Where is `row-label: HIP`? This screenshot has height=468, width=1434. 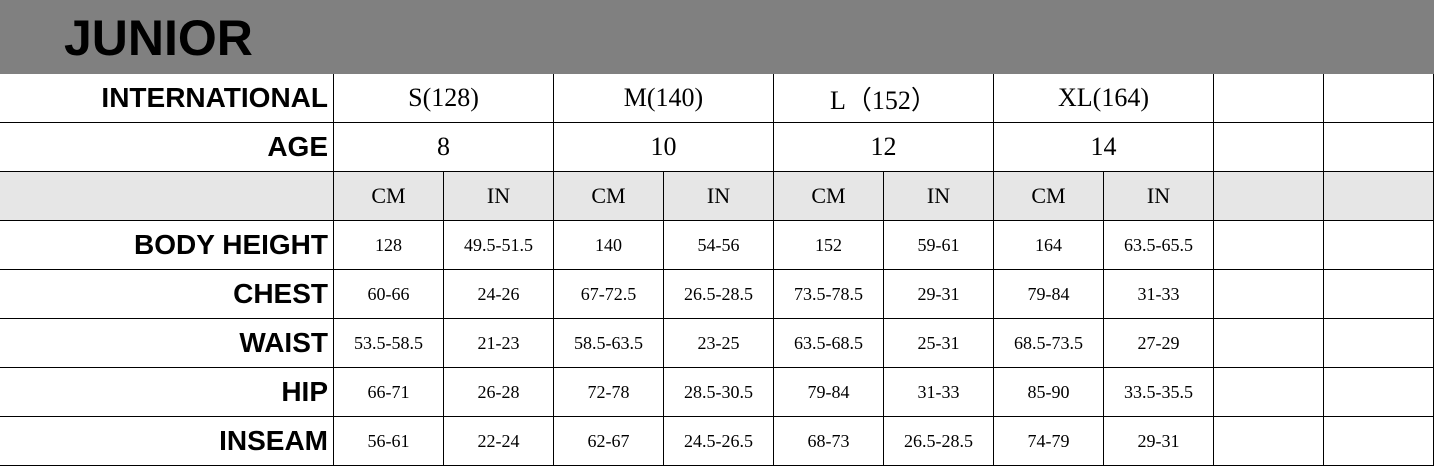
row-label: HIP is located at coordinates (167, 392).